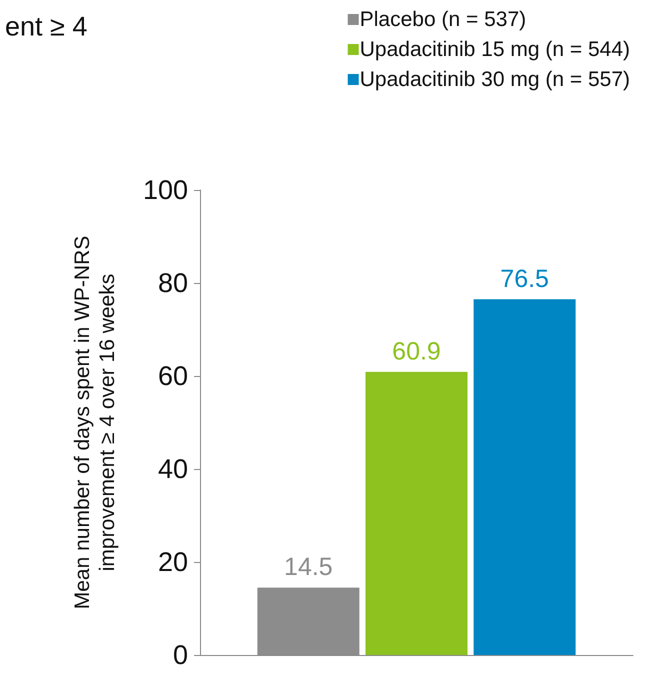  I want to click on chart-title: ent ≥ 4, so click(46, 27).